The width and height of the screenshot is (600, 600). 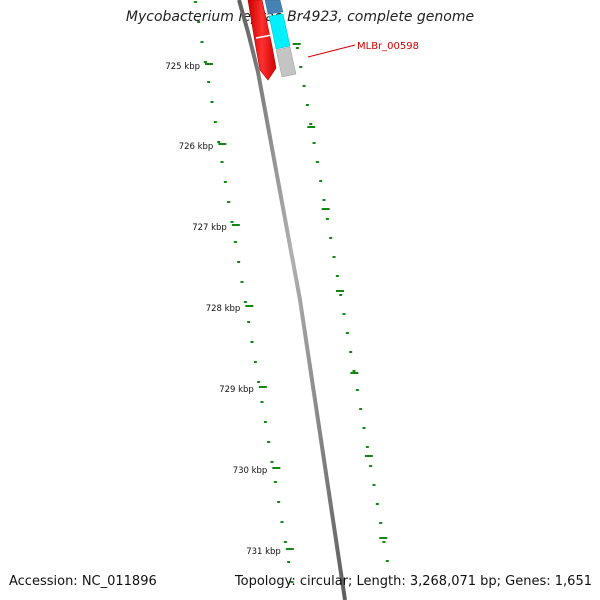 What do you see at coordinates (236, 390) in the screenshot?
I see `scale-tick-label: 729 kbp` at bounding box center [236, 390].